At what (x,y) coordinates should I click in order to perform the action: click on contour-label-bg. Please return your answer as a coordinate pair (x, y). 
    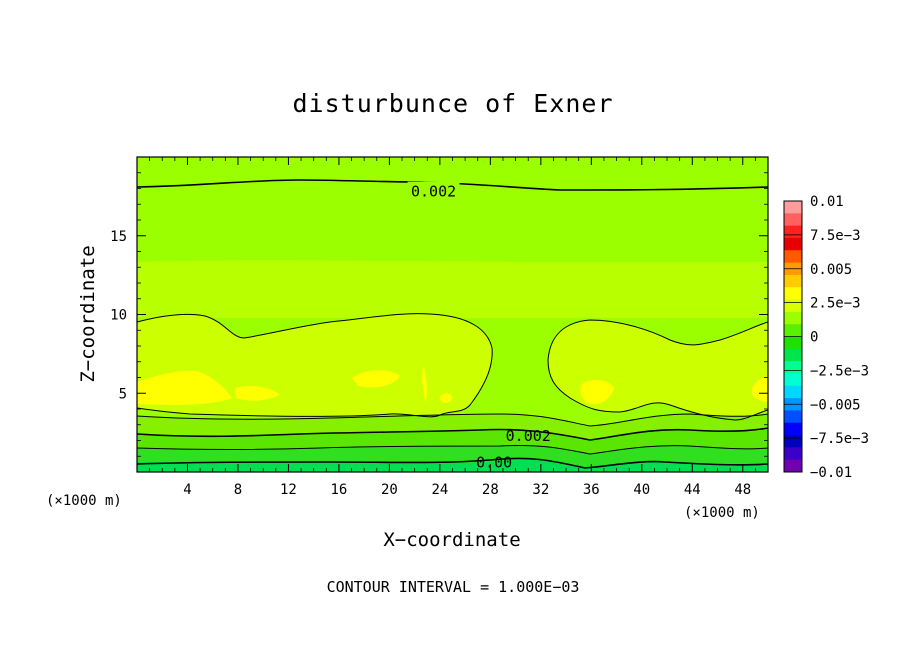
    Looking at the image, I should click on (433, 190).